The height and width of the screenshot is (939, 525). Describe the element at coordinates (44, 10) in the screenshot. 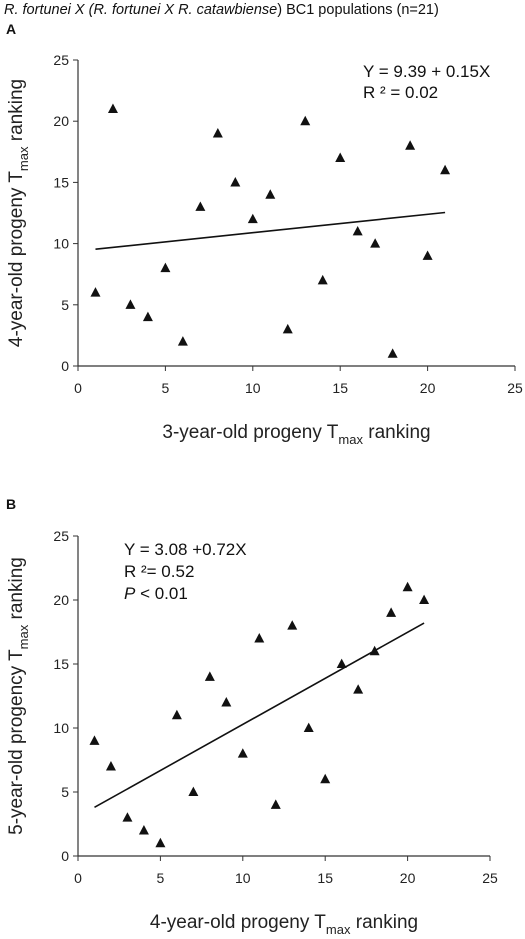

I see `species-1: R. fortunei X` at that location.